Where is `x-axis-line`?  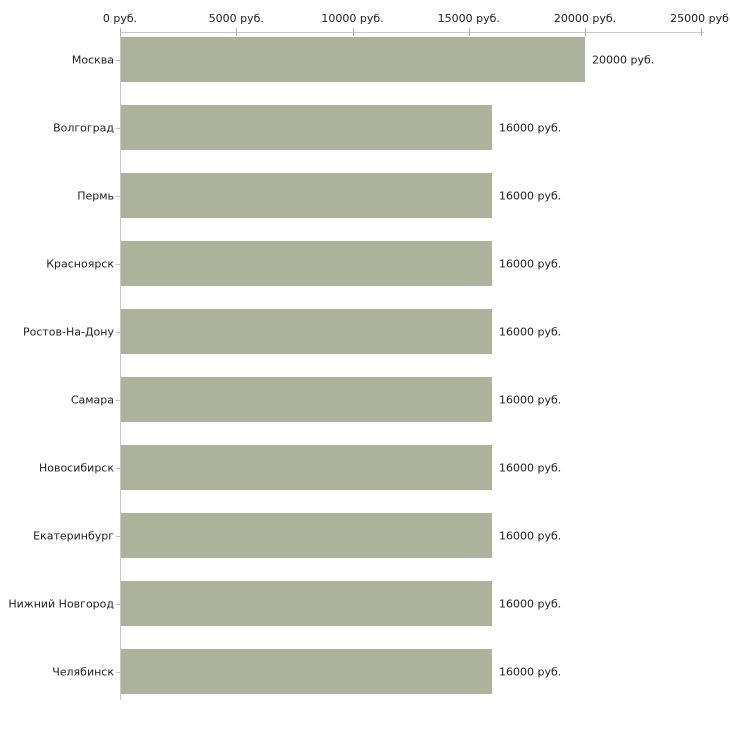 x-axis-line is located at coordinates (412, 32).